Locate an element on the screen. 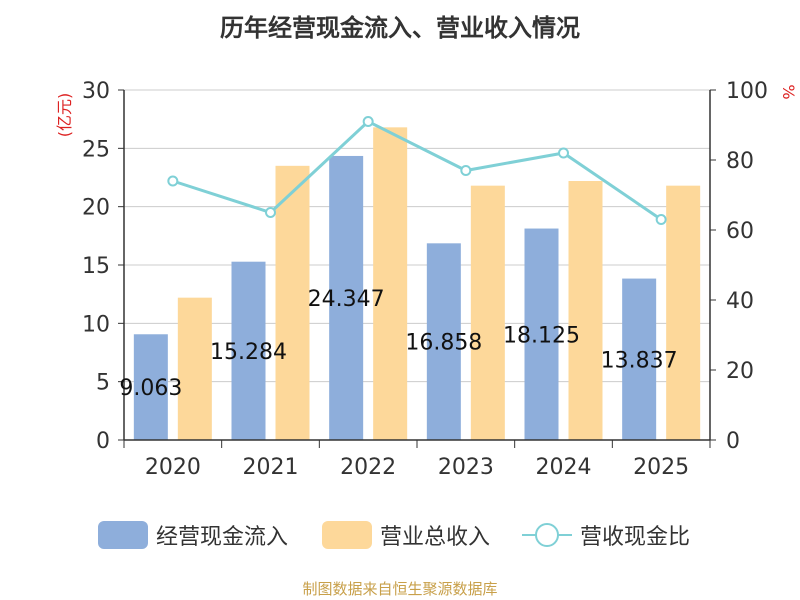  bar-data-label: 18.125 is located at coordinates (541, 335).